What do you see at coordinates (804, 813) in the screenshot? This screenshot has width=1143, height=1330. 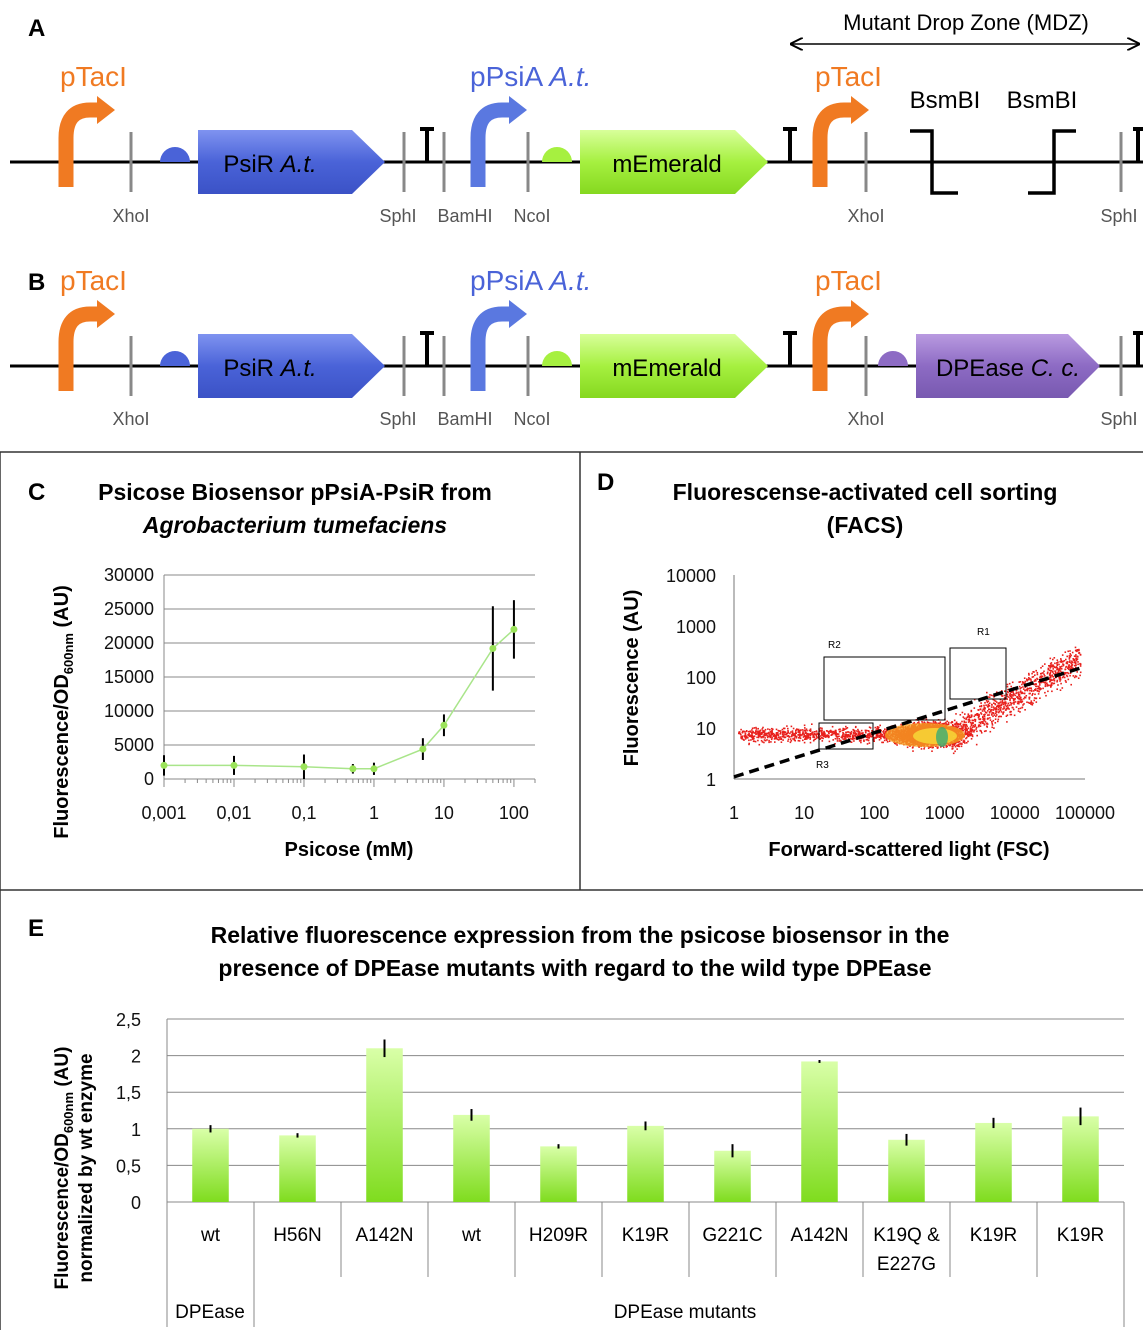 I see `x-tick-label: 10` at bounding box center [804, 813].